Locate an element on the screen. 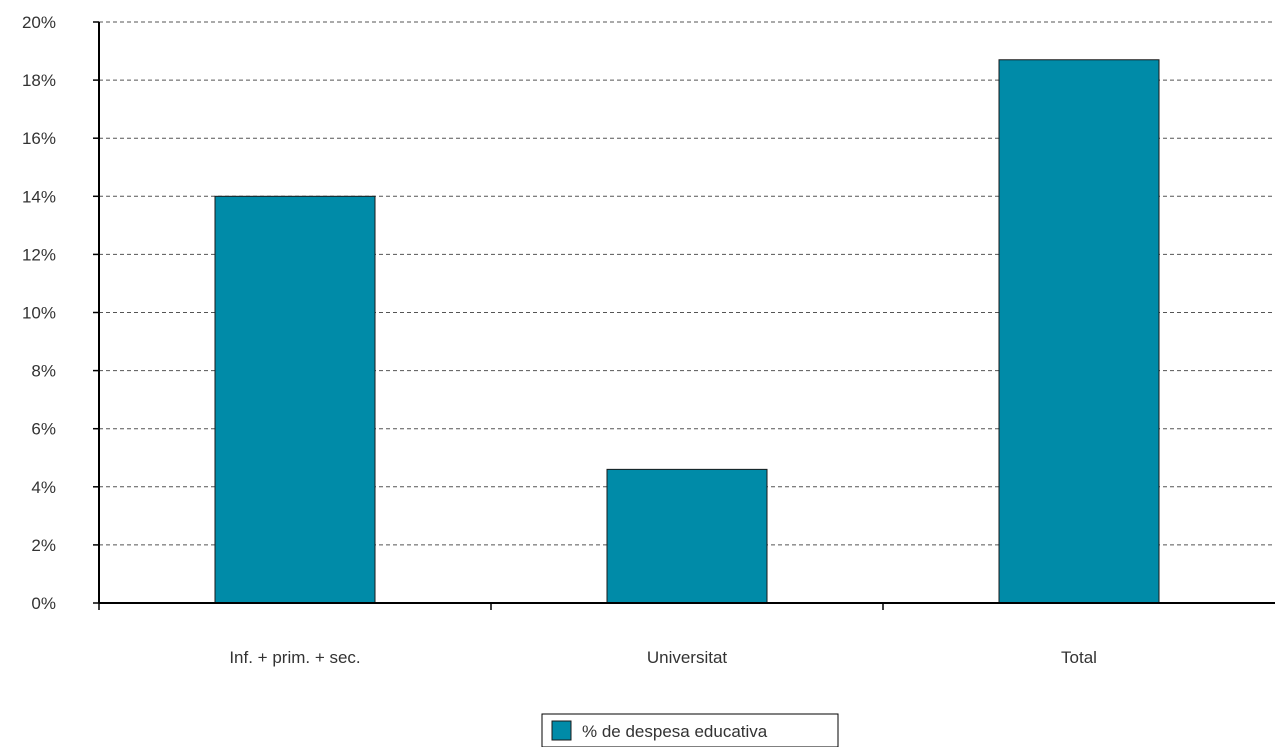 The height and width of the screenshot is (747, 1277). y-tick-label: 10% is located at coordinates (39, 313).